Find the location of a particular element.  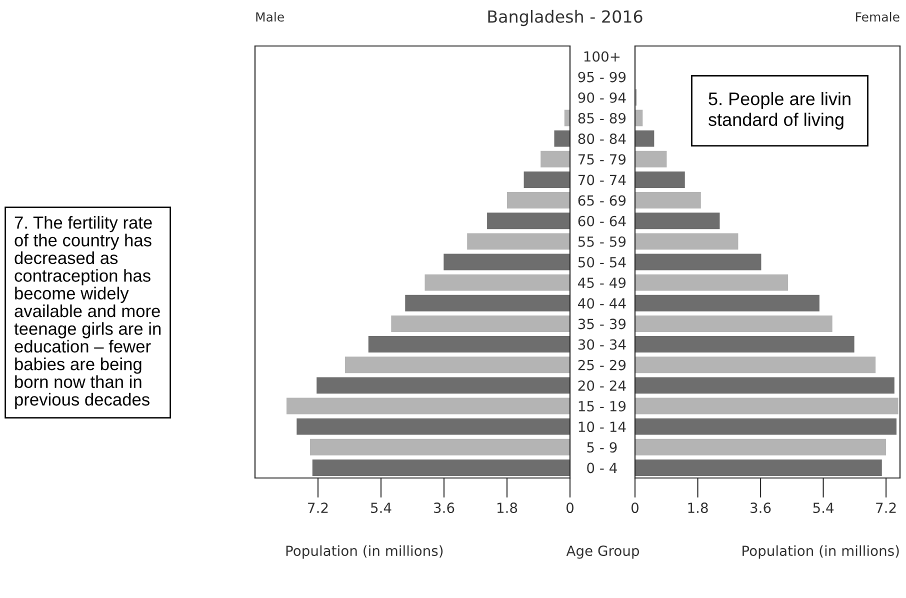

text: 7. The fertility rate of the country has decreased as contraception has become widely available and more teenage girls are in education – fewer babies are being born now than in previous decades is located at coordinates (87, 313).